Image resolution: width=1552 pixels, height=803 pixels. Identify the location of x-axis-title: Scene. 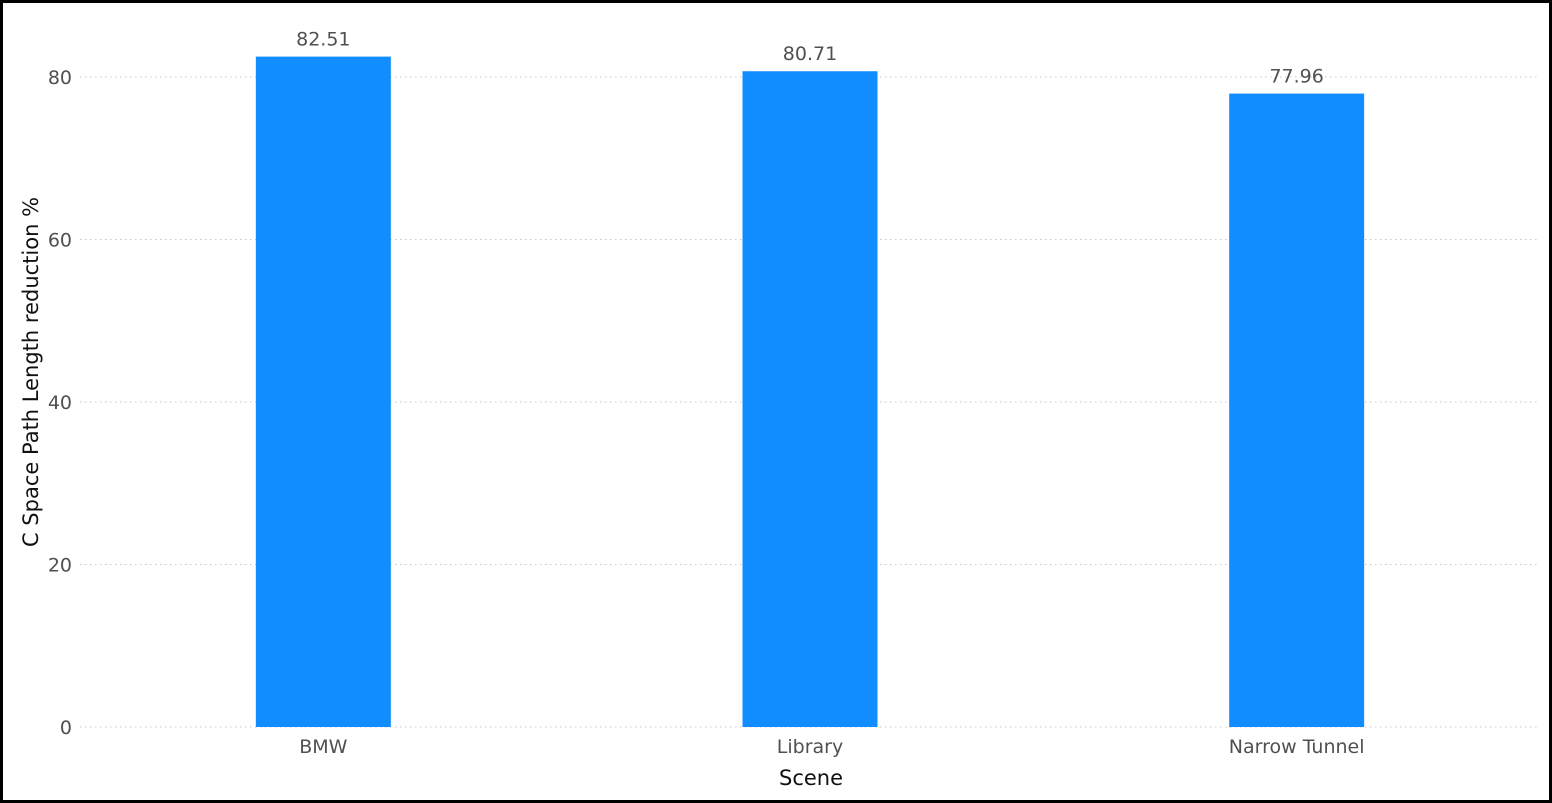
(811, 778).